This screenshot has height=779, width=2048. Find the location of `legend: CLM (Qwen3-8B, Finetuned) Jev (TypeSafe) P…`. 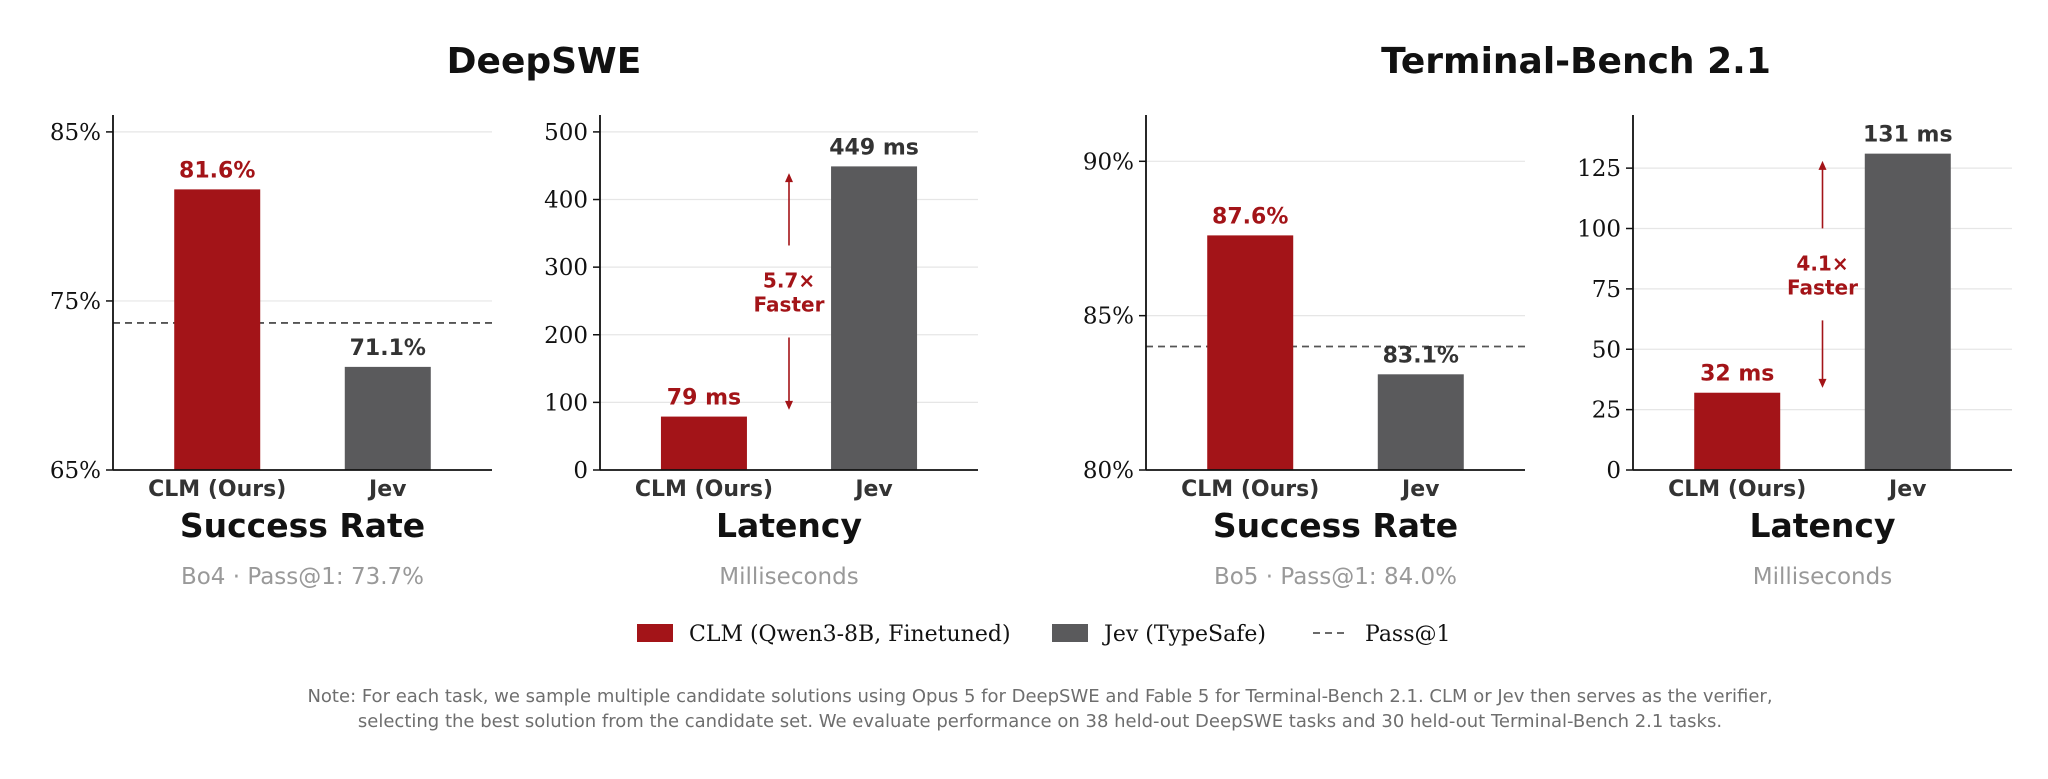

legend: CLM (Qwen3-8B, Finetuned) Jev (TypeSafe) P… is located at coordinates (1044, 634).